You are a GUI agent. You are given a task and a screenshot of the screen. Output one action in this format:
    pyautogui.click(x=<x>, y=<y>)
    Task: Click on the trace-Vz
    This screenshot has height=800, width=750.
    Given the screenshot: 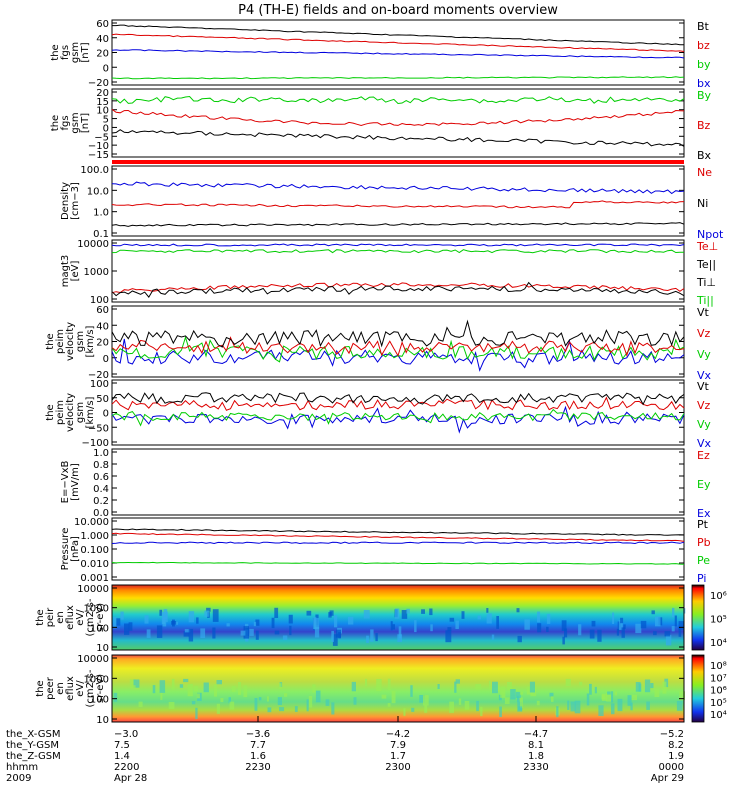 What is the action you would take?
    pyautogui.click(x=398, y=346)
    